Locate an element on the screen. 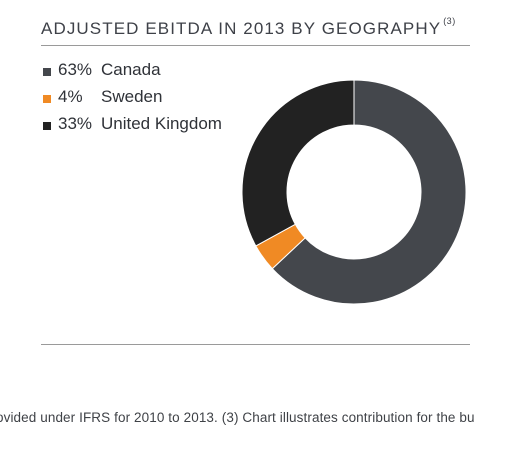 The width and height of the screenshot is (511, 450). legend-percent: 4% is located at coordinates (70, 96).